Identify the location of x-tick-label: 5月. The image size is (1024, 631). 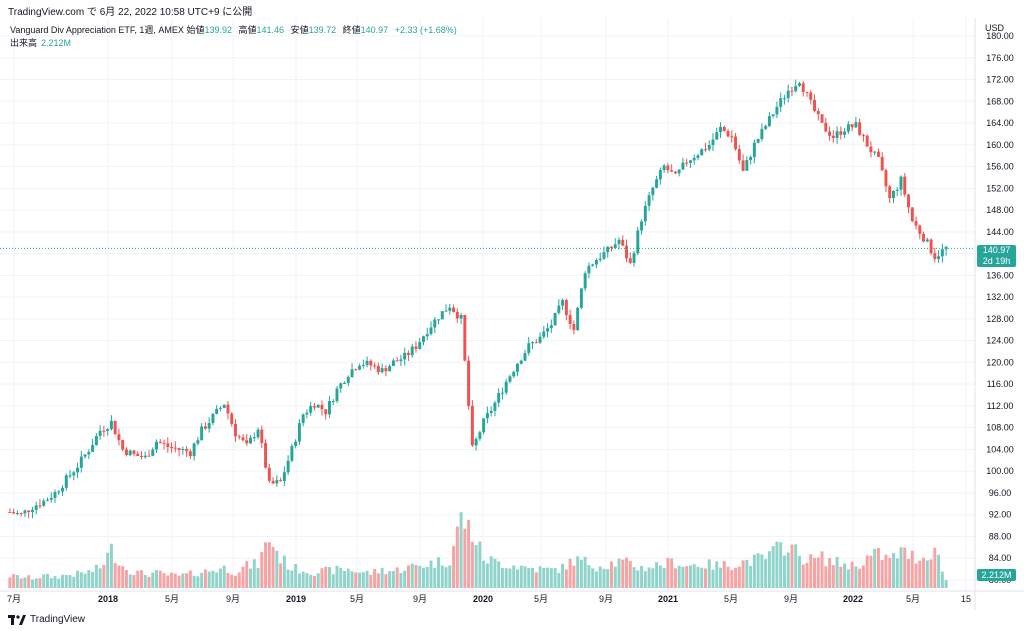
(913, 599).